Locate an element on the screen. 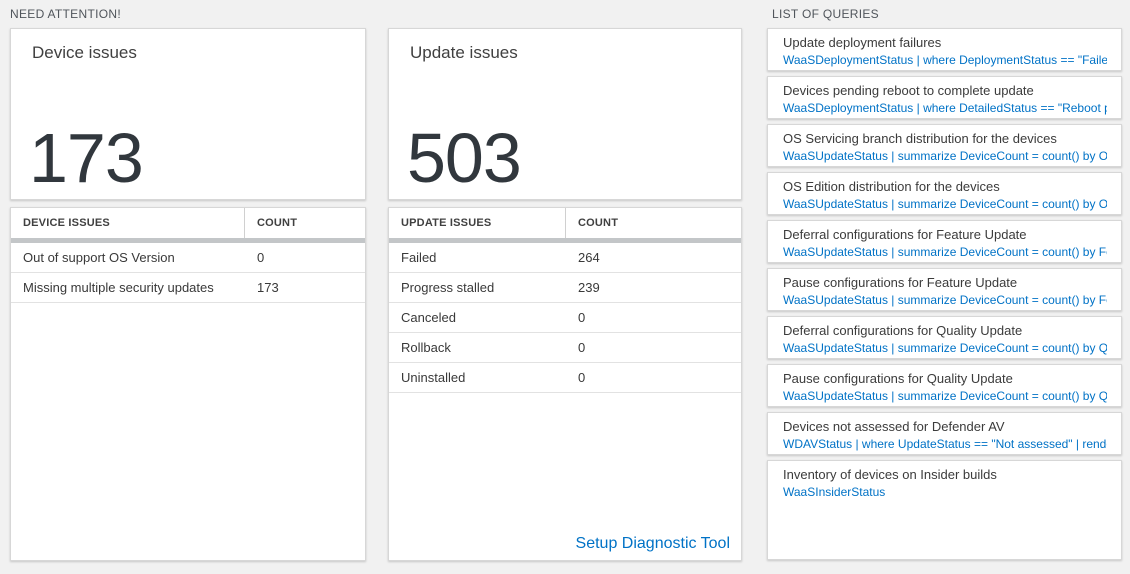 The image size is (1130, 574). device-issues-count: 173 is located at coordinates (86, 158).